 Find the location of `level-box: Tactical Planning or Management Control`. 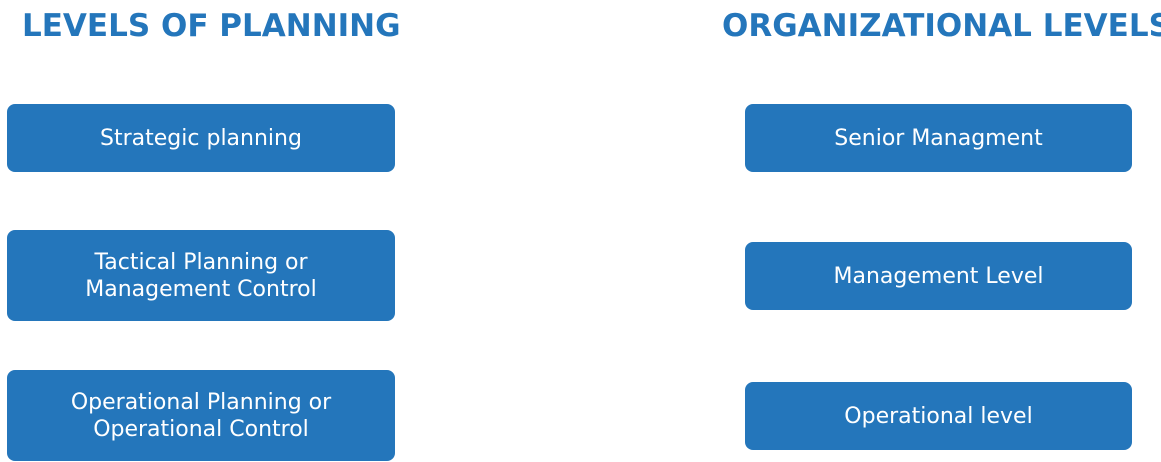

level-box: Tactical Planning or Management Control is located at coordinates (201, 275).